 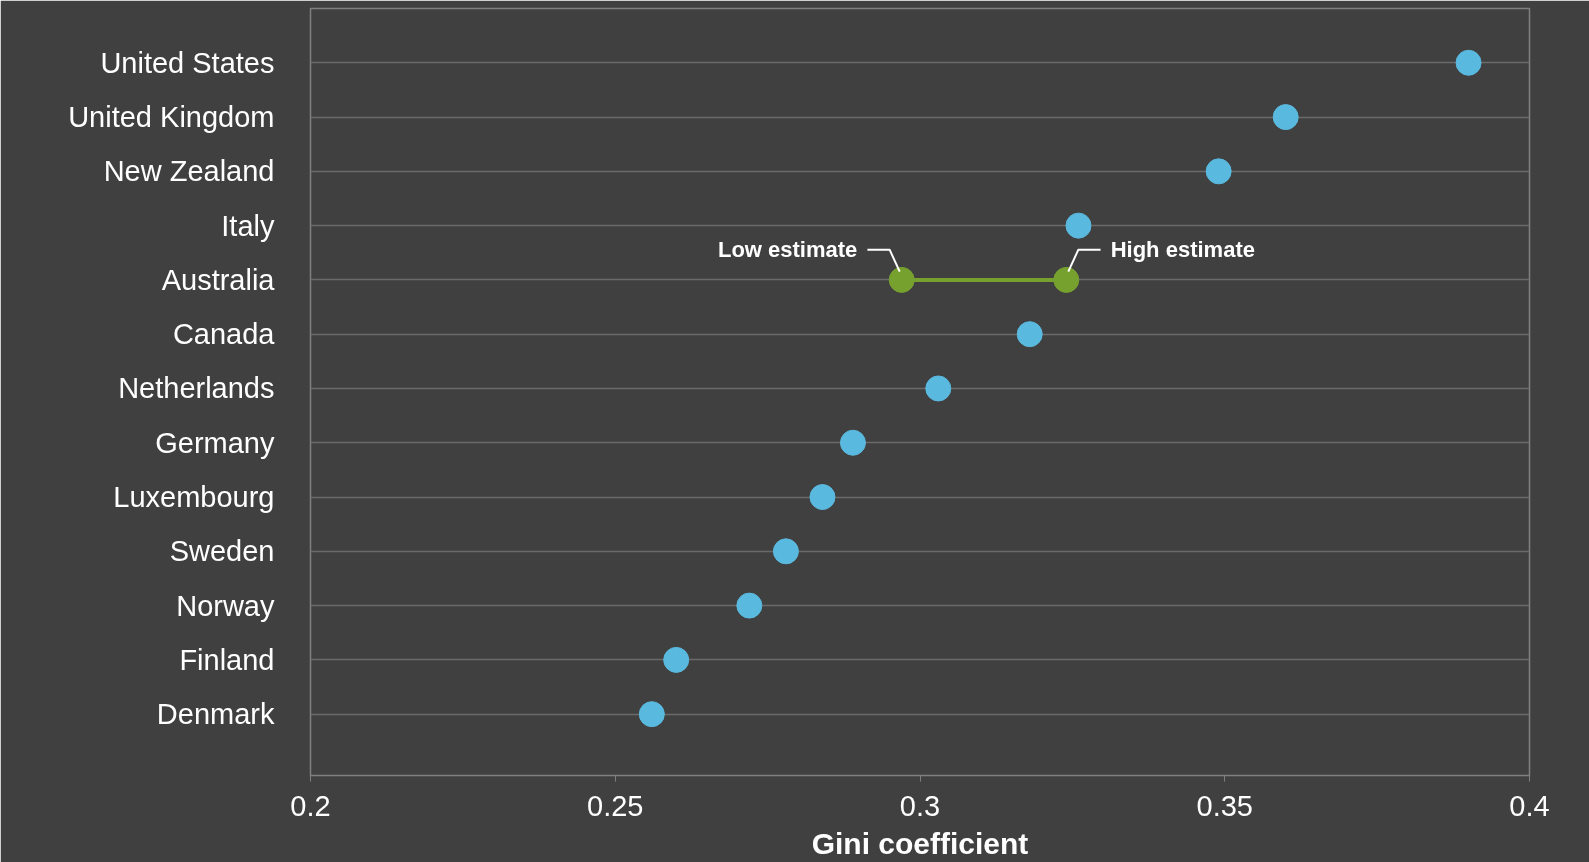 I want to click on y-tick-label: Canada, so click(x=224, y=334).